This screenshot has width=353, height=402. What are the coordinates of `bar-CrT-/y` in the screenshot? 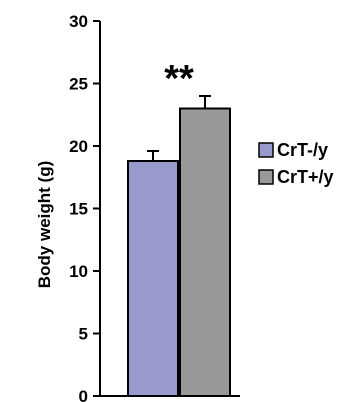 It's located at (153, 278).